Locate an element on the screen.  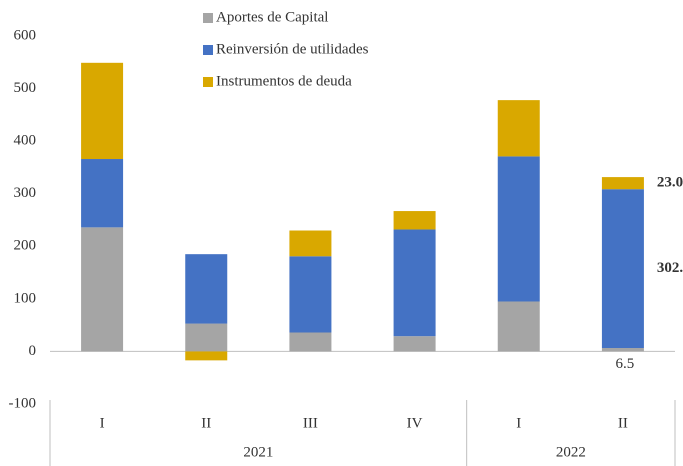
x-tick-label: III is located at coordinates (310, 423).